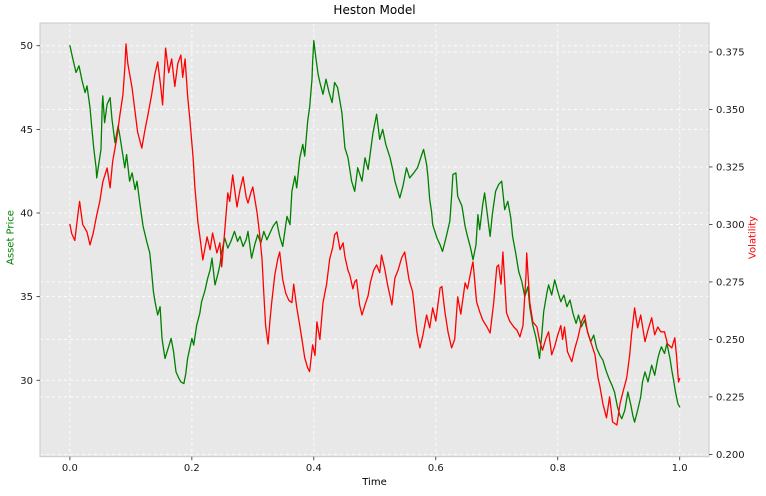 The width and height of the screenshot is (766, 496). What do you see at coordinates (730, 455) in the screenshot?
I see `right-y-tick-label: 0.200` at bounding box center [730, 455].